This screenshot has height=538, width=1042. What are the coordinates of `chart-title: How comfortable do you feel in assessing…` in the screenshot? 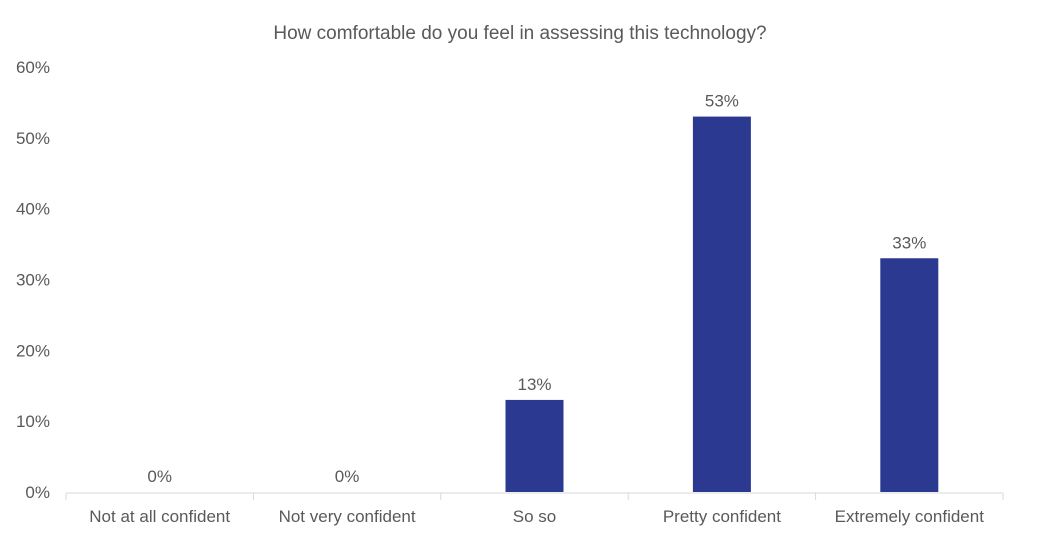 It's located at (519, 33).